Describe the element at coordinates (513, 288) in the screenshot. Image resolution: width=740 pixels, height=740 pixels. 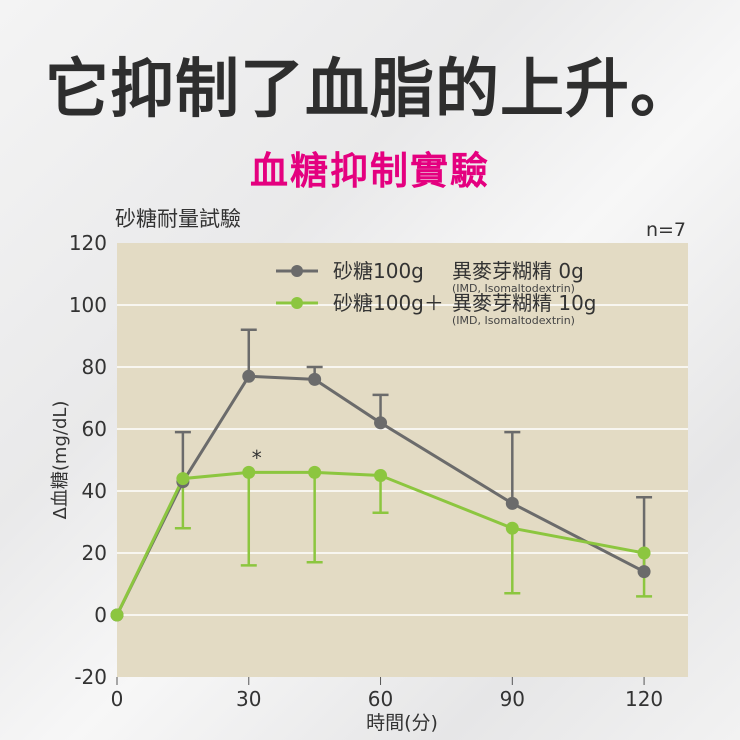
I see `legend-note-control: (IMD, Isomaltodextrin)` at that location.